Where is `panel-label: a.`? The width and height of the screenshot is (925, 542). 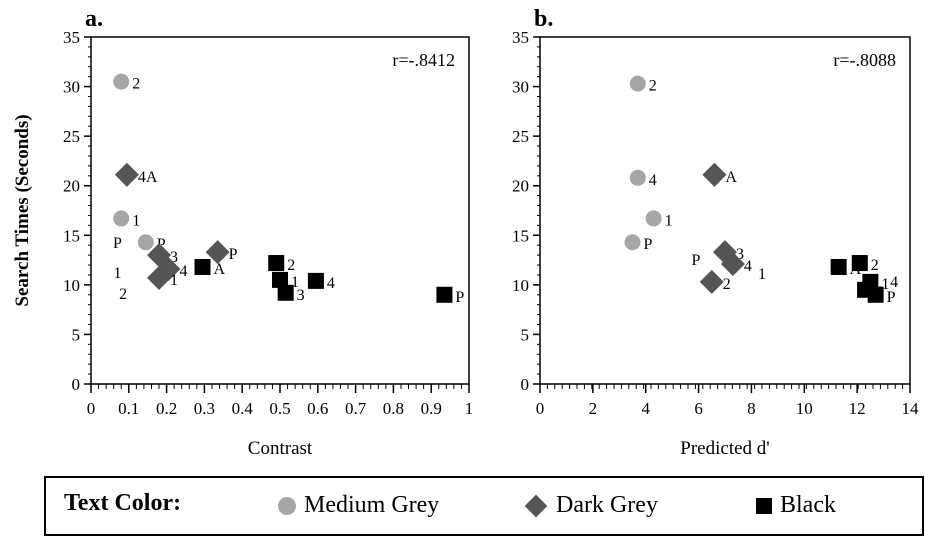
panel-label: a. is located at coordinates (94, 19).